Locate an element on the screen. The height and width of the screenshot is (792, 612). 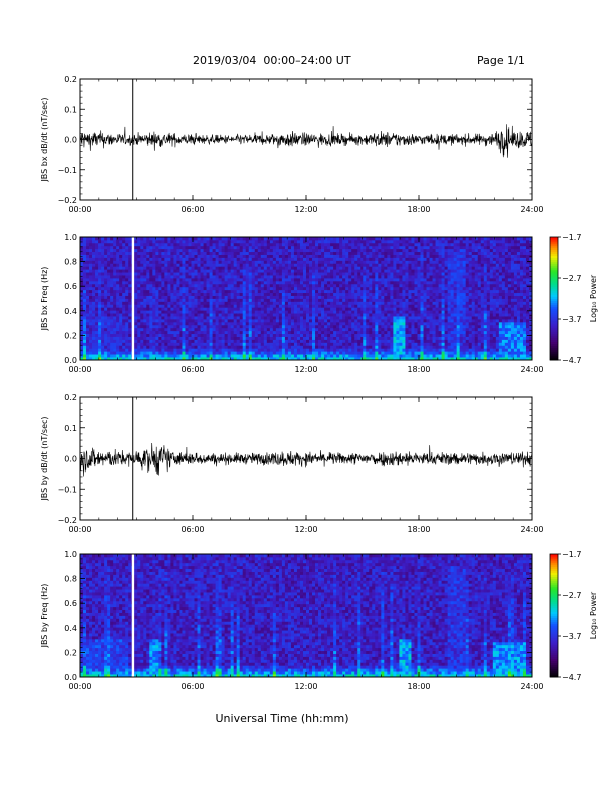
bx-timeseries-xtick-label: 24:00 is located at coordinates (531, 209).